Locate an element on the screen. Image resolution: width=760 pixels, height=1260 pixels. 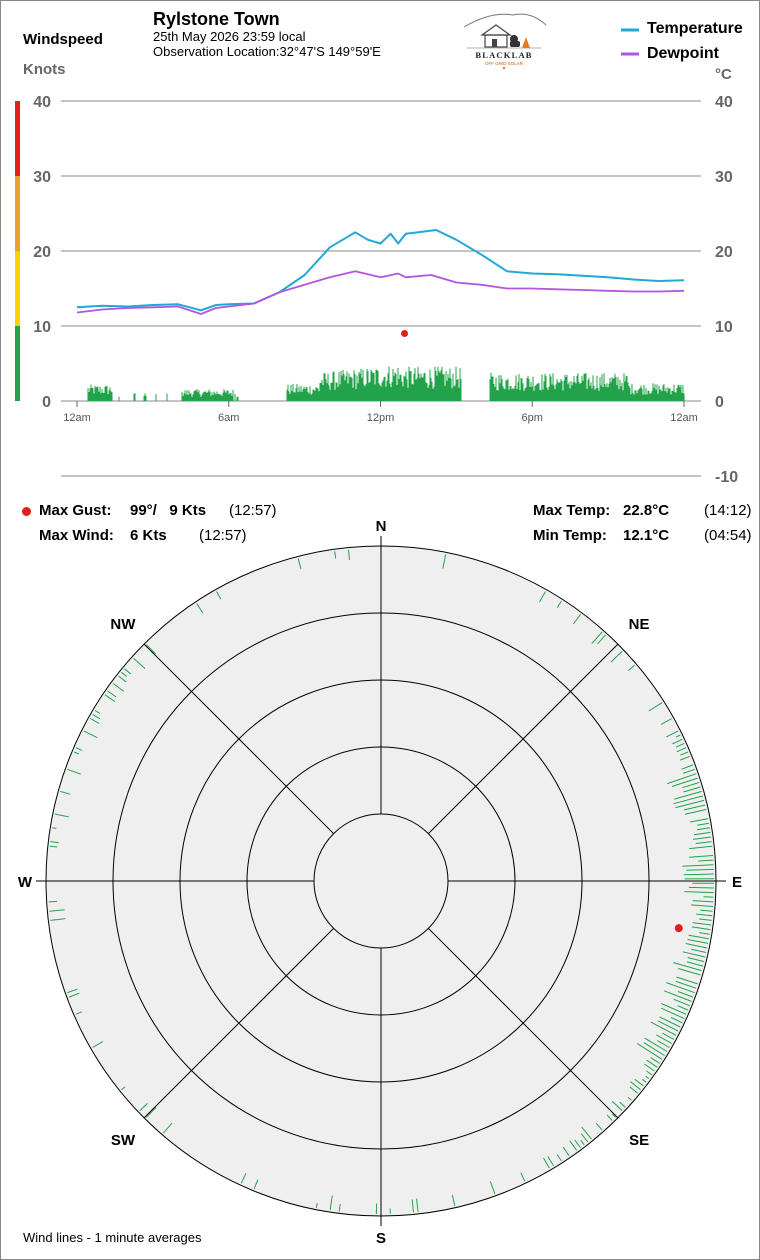
y-axis-left-labels: 0 10 20 30 40 is located at coordinates (42, 252).